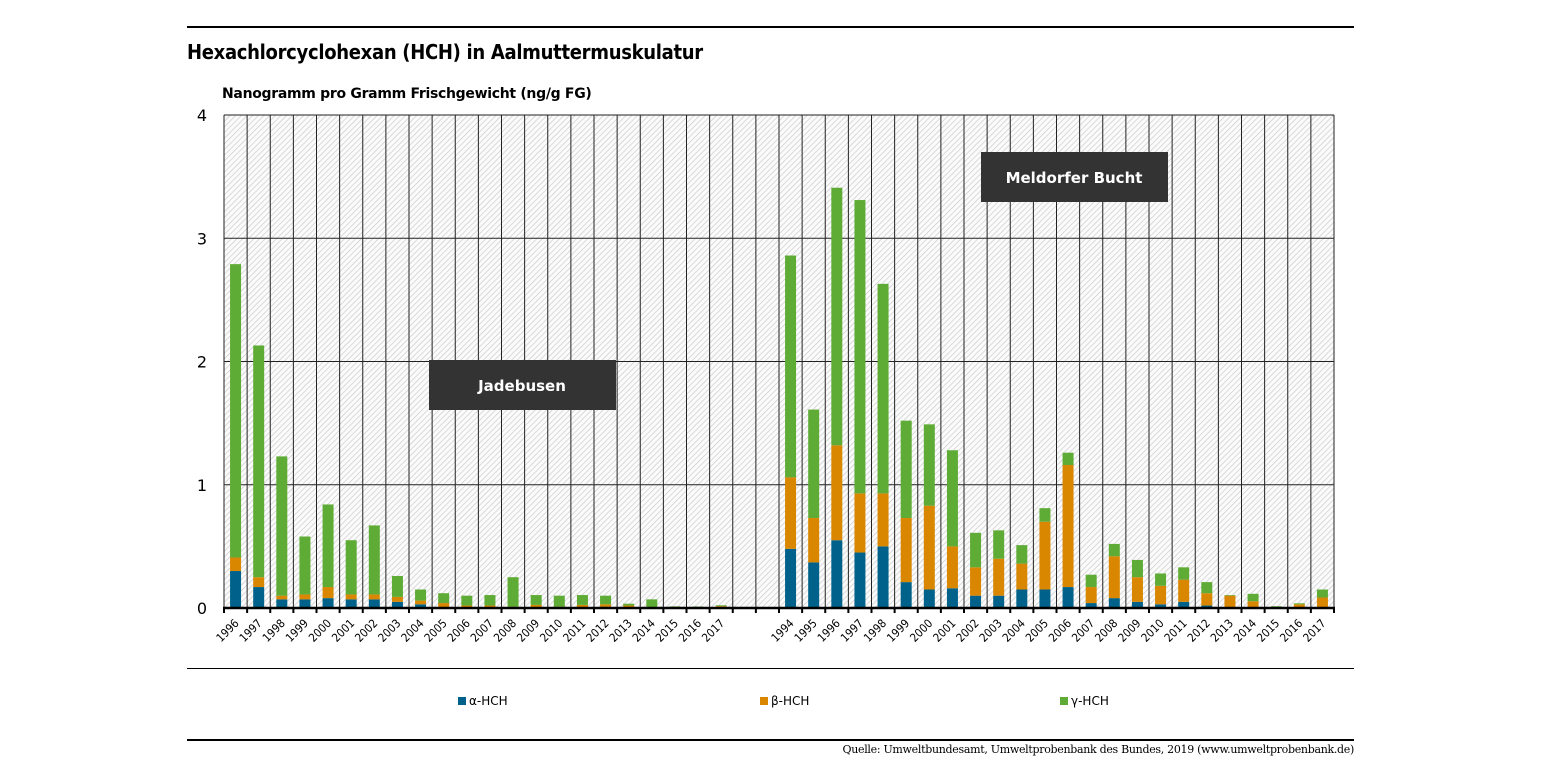 Image resolution: width=1545 pixels, height=775 pixels. What do you see at coordinates (488, 701) in the screenshot?
I see `legend-label-alpha: α-HCH` at bounding box center [488, 701].